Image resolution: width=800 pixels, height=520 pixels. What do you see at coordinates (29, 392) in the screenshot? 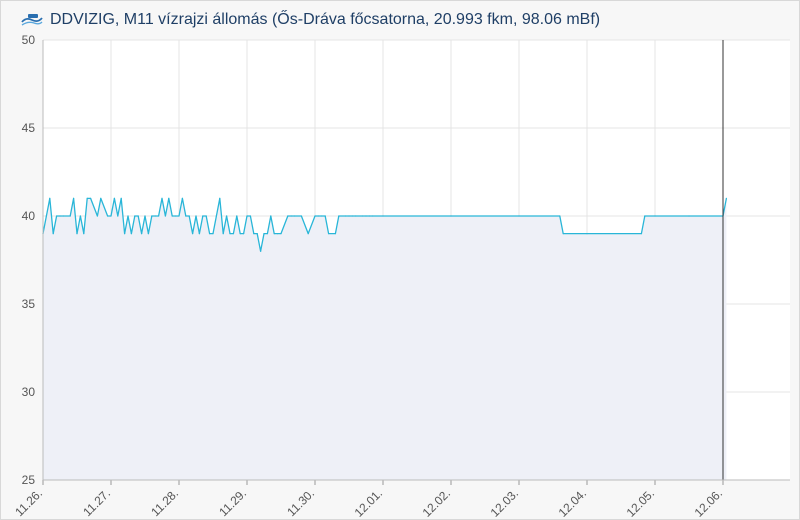
I see `y-tick-label: 30` at bounding box center [29, 392].